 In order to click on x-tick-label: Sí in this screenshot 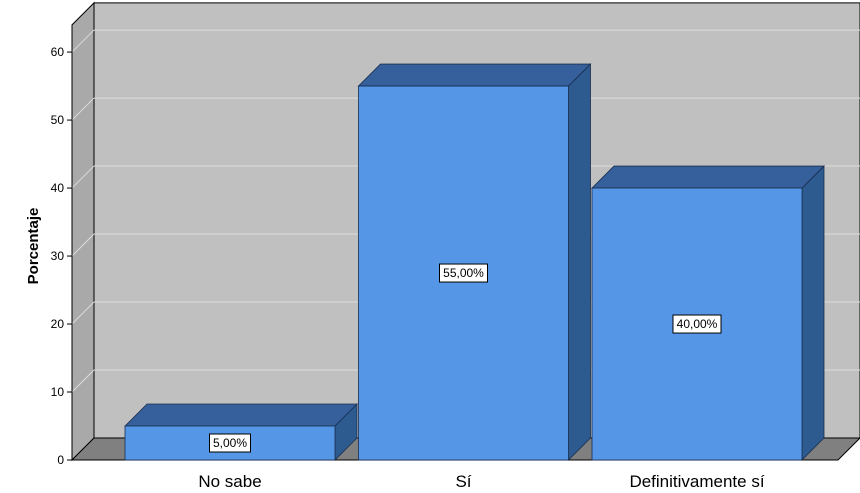, I will do `click(463, 481)`.